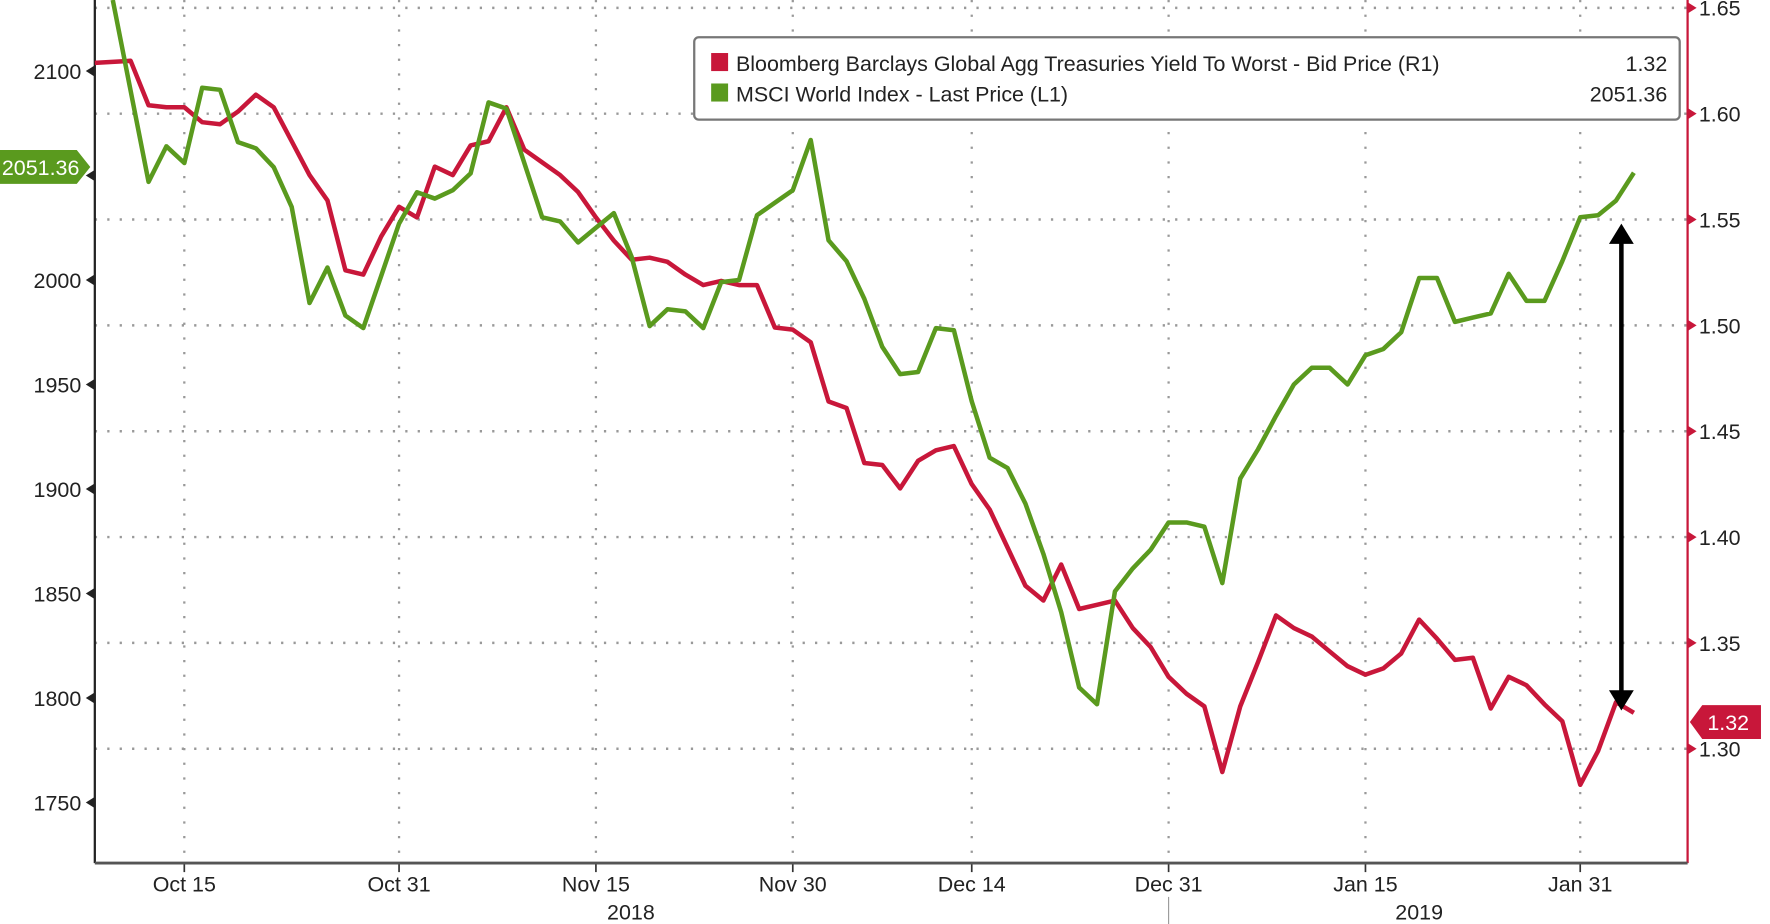 This screenshot has height=924, width=1770. What do you see at coordinates (1720, 538) in the screenshot?
I see `right-tick-label: 1.40` at bounding box center [1720, 538].